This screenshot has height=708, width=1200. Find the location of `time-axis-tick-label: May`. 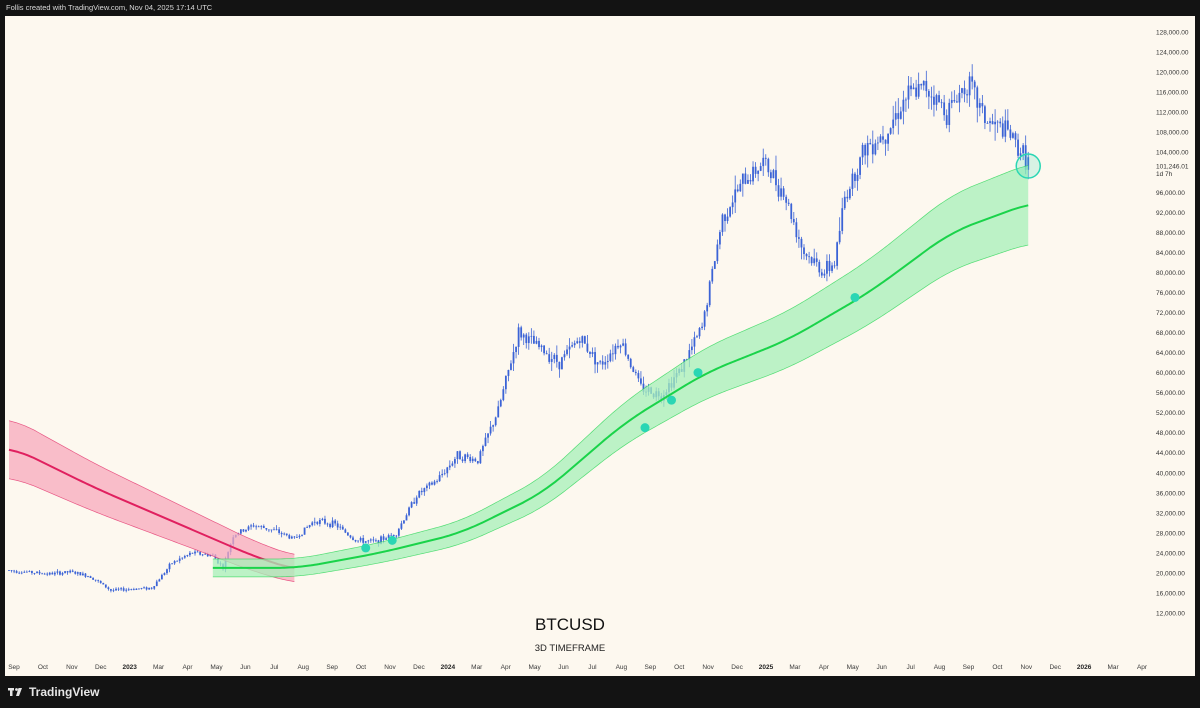

time-axis-tick-label: May is located at coordinates (853, 667).